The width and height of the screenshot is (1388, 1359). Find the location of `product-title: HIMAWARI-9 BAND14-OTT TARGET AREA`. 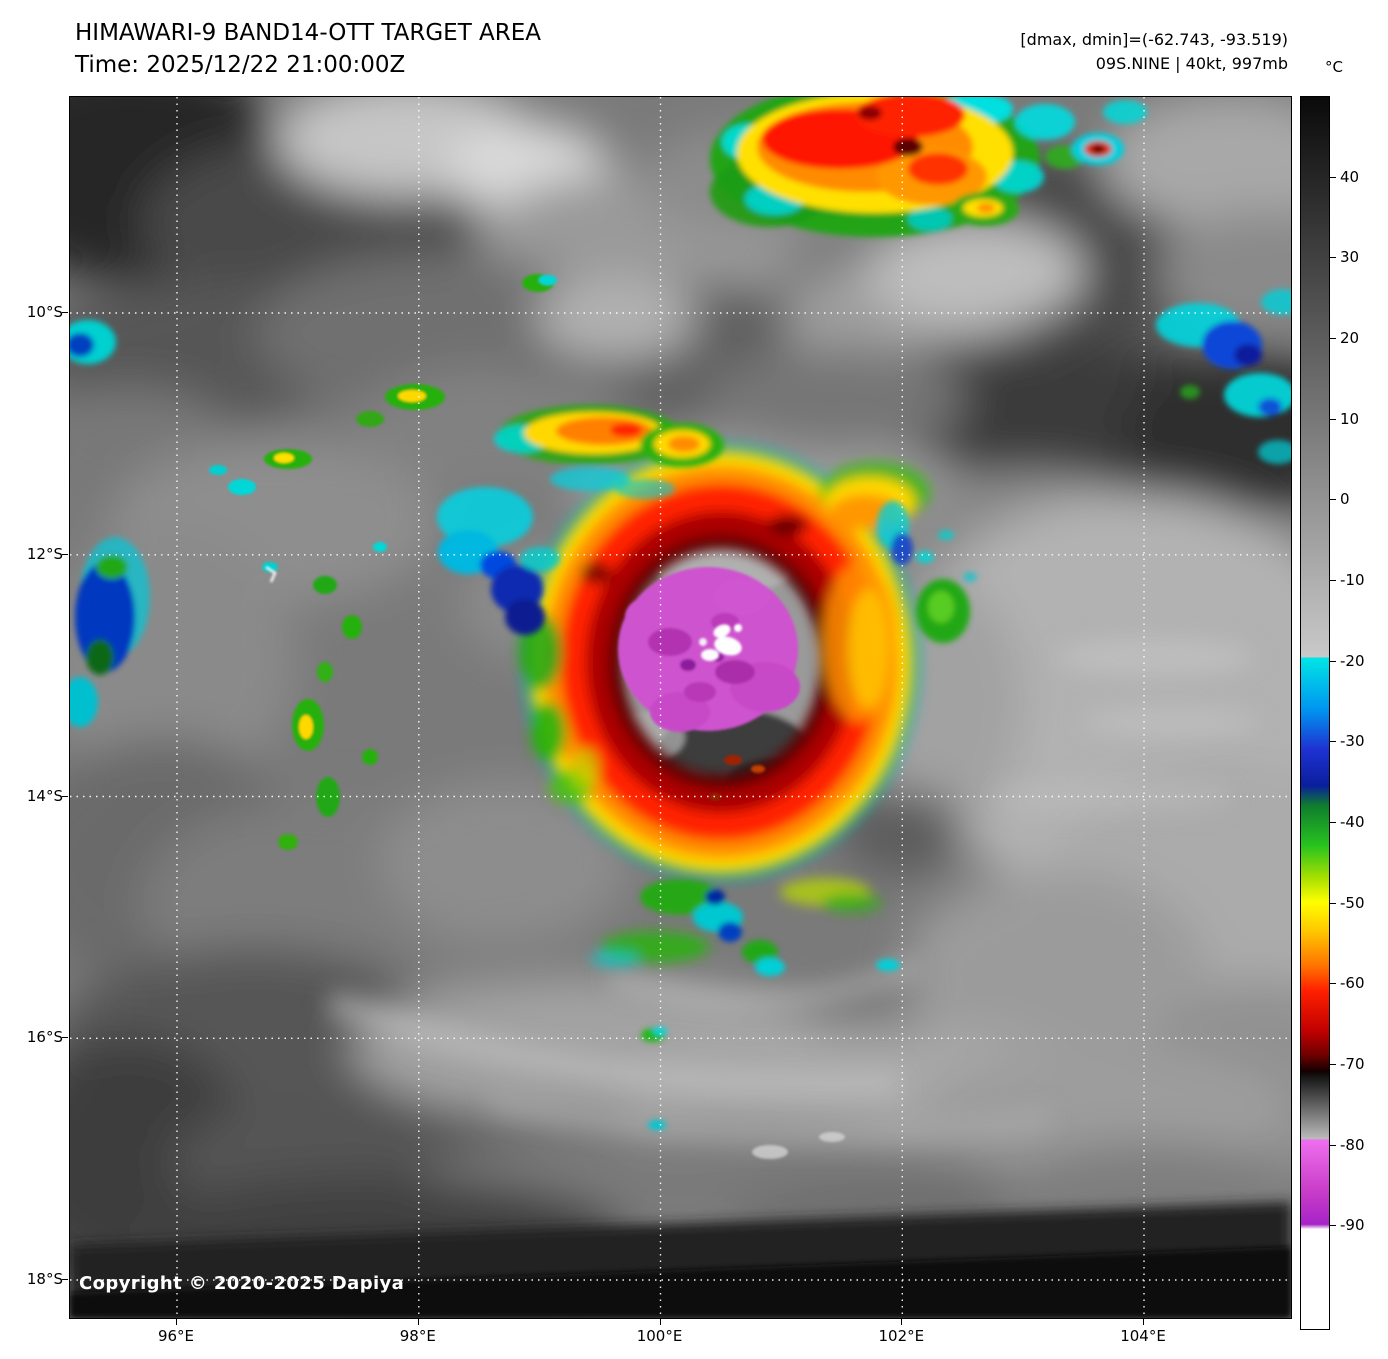

product-title: HIMAWARI-9 BAND14-OTT TARGET AREA is located at coordinates (308, 33).